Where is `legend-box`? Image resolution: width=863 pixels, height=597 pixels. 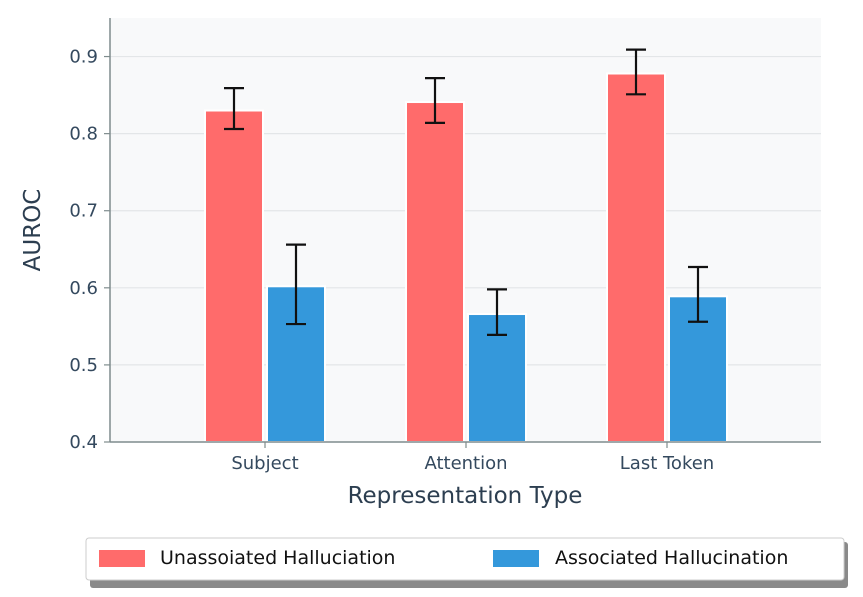
legend-box is located at coordinates (465, 559).